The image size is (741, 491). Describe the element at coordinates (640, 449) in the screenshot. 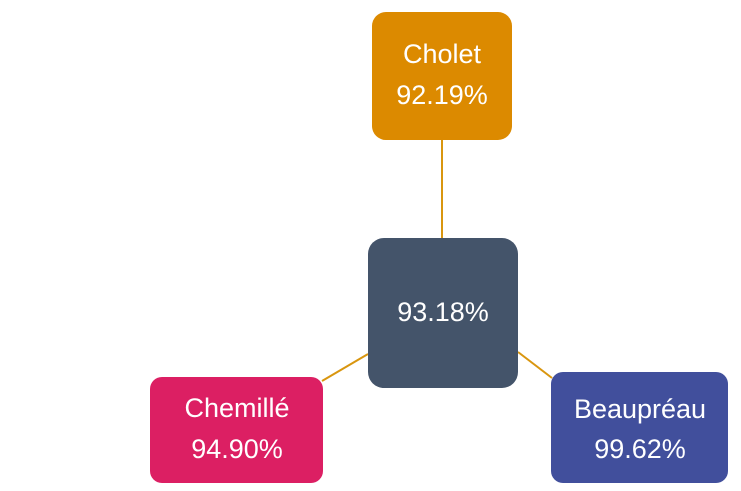

I see `node-value: 99.62%` at that location.